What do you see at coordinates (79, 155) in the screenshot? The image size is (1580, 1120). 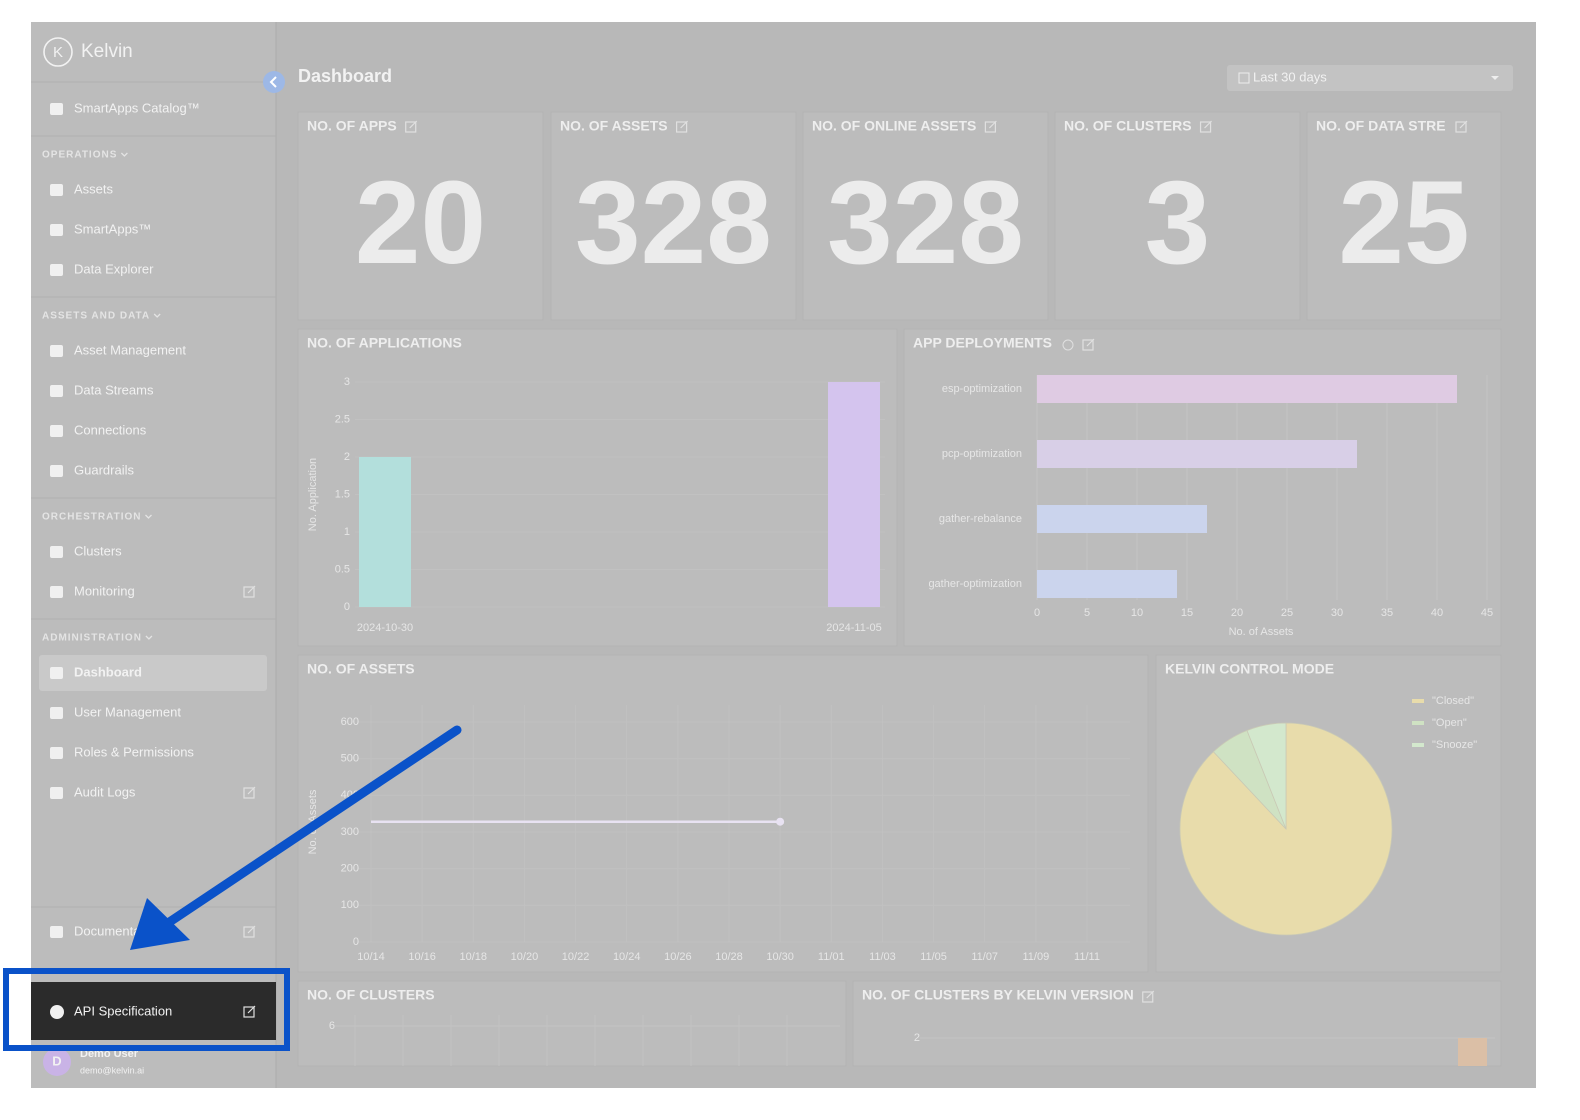 I see `section-header: OPERATIONS` at bounding box center [79, 155].